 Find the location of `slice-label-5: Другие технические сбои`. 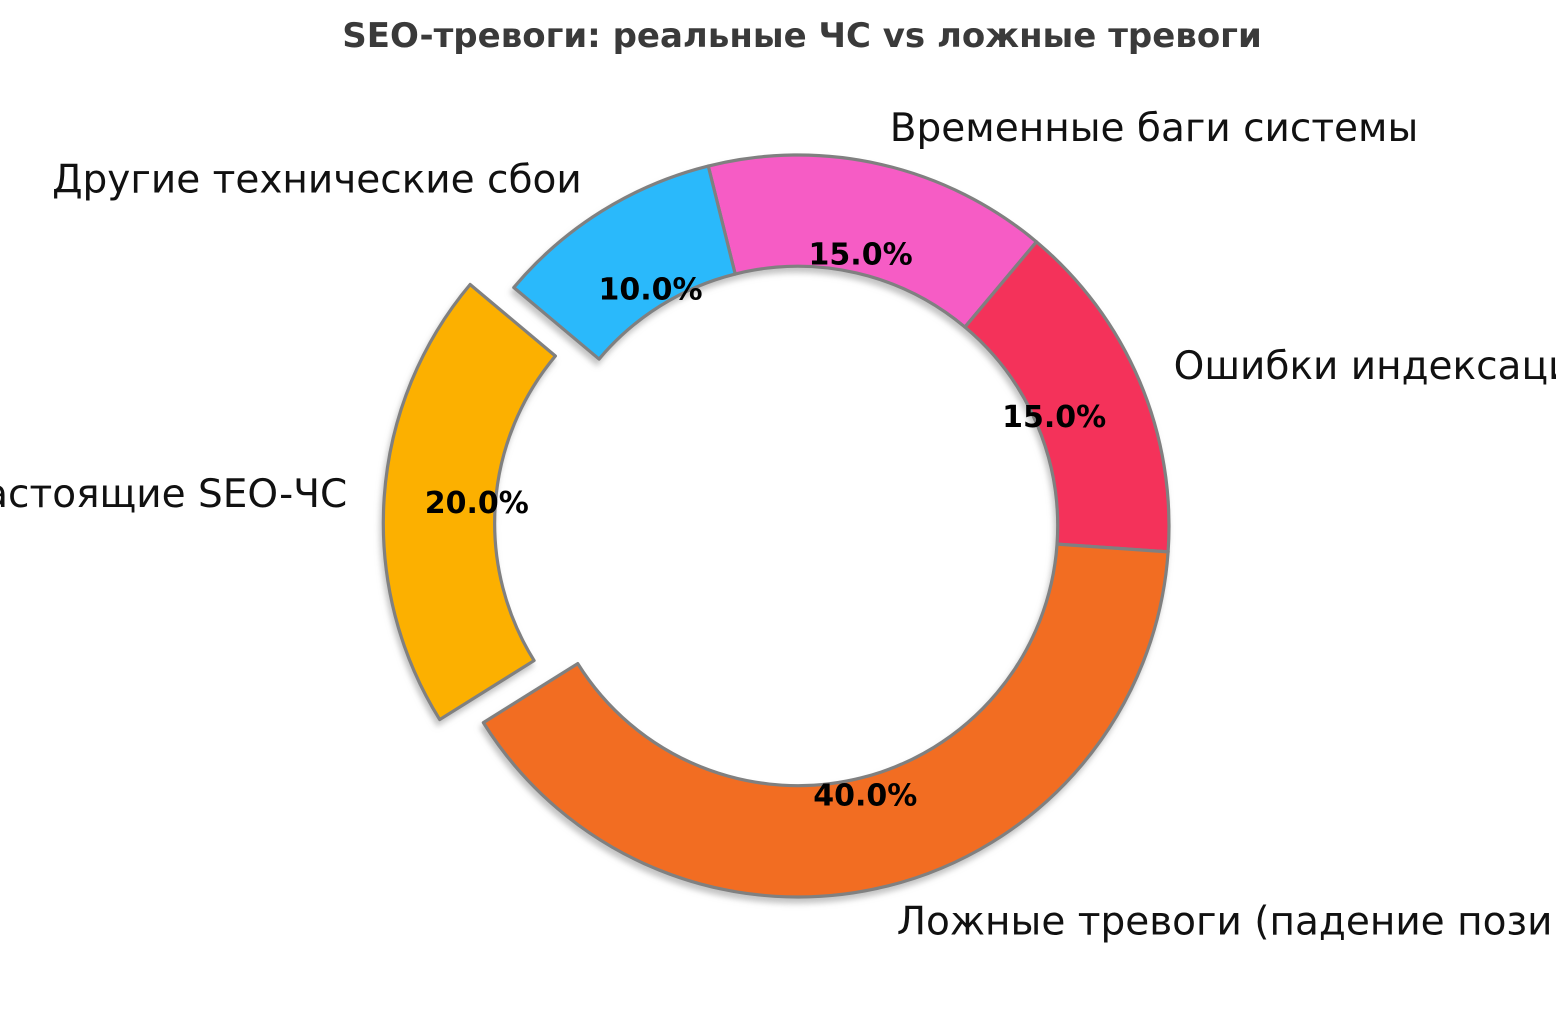

slice-label-5: Другие технические сбои is located at coordinates (317, 179).